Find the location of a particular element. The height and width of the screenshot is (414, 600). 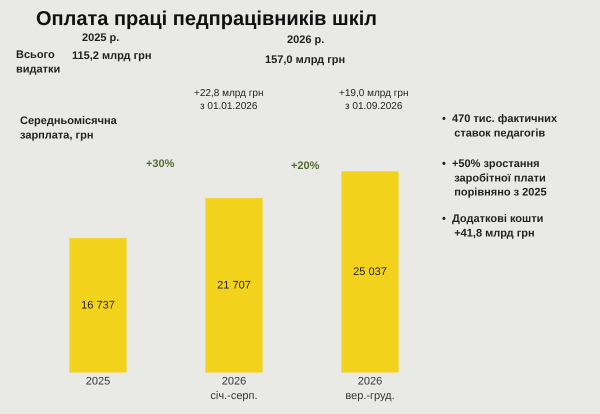

text: Середньомісячна зарплата, грн is located at coordinates (69, 128).